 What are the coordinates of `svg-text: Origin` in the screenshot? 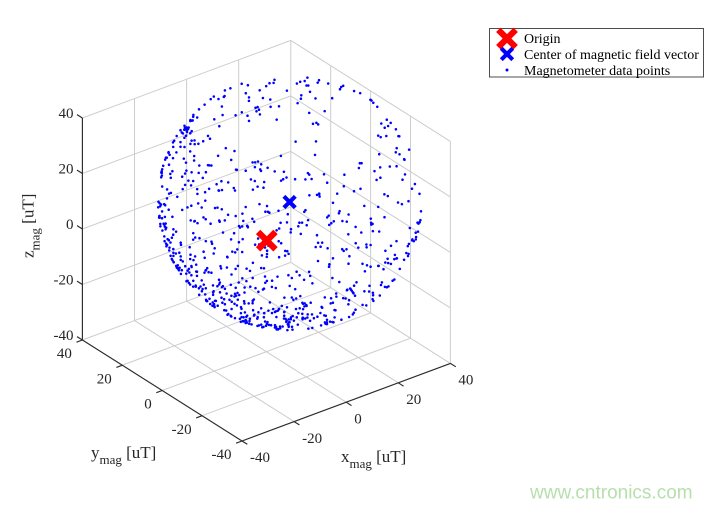 It's located at (542, 39).